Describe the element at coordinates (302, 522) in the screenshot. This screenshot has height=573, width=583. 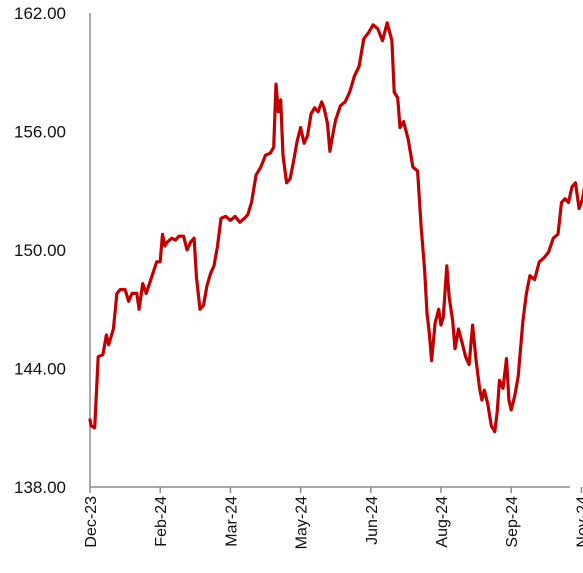
I see `x-tick-label: May-24` at that location.